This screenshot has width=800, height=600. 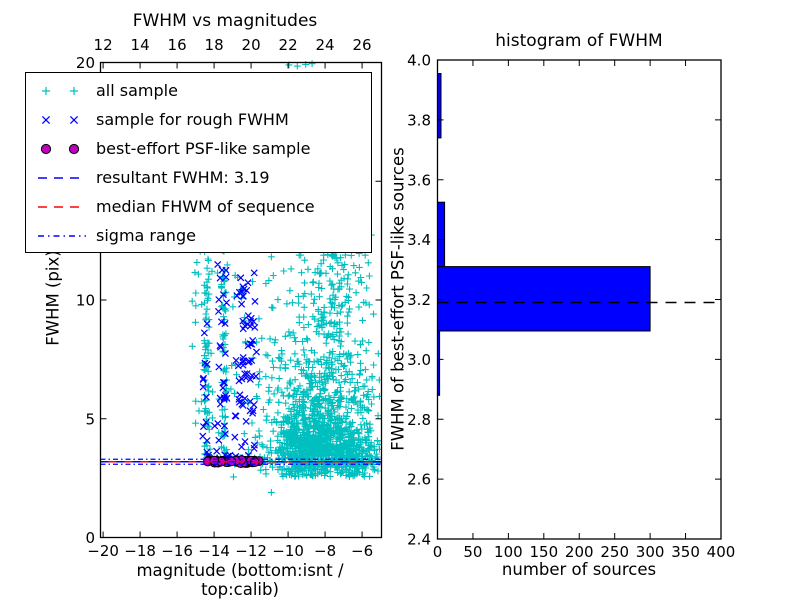 I want to click on plus-marker-icon, so click(x=60, y=90).